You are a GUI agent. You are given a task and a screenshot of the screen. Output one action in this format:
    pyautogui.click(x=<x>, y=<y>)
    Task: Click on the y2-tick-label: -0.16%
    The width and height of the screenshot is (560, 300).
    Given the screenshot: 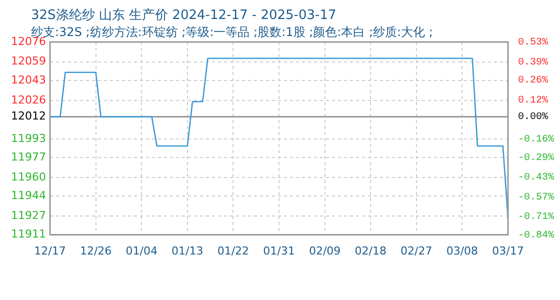 What is the action you would take?
    pyautogui.click(x=536, y=140)
    